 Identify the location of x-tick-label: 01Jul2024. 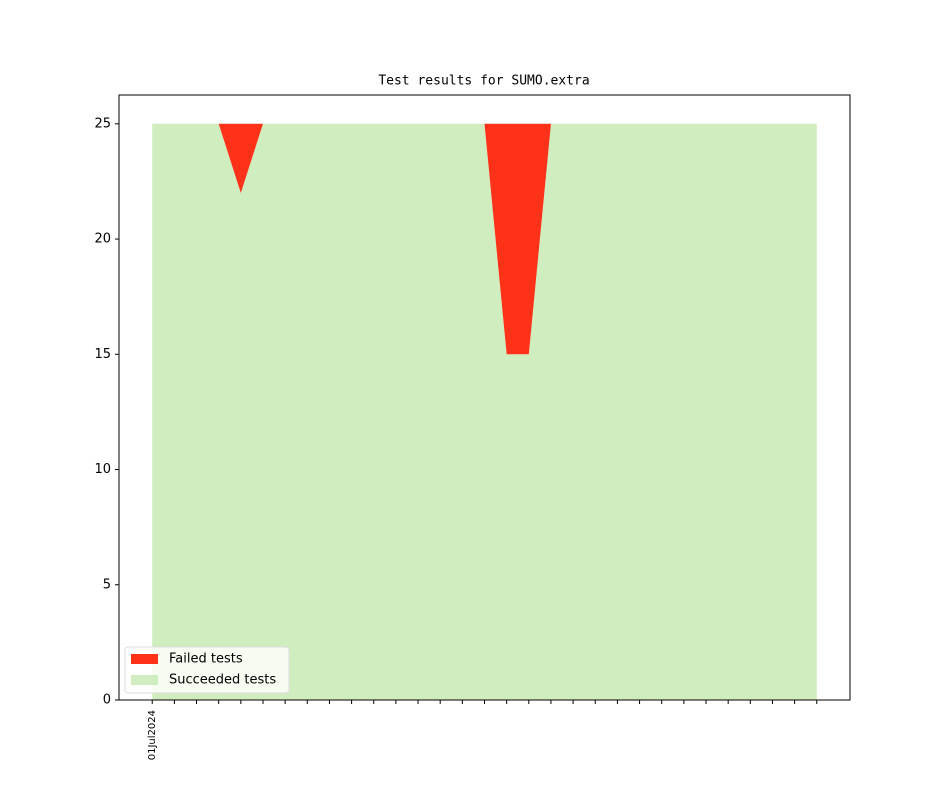
(152, 735).